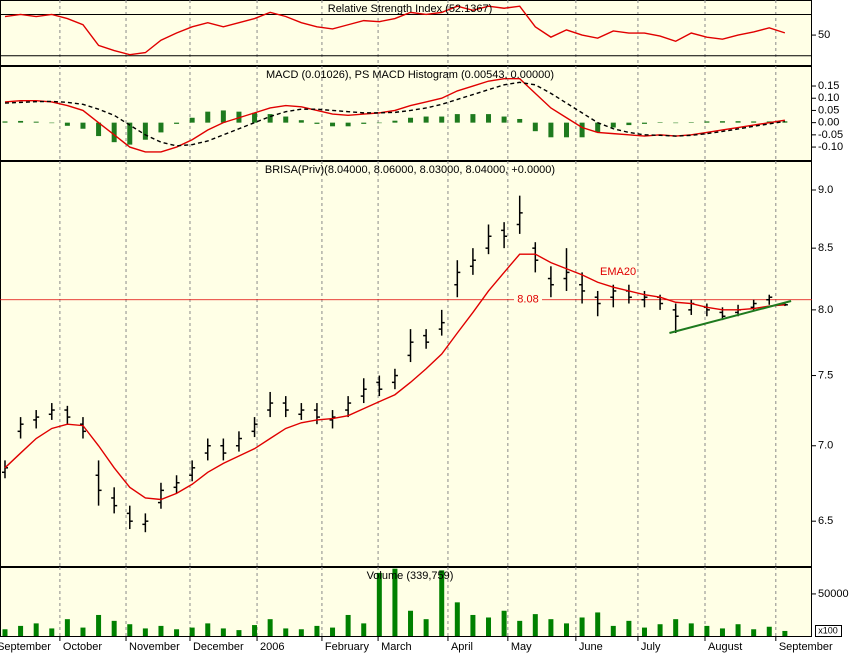 The width and height of the screenshot is (861, 654). I want to click on price-level-label-bg, so click(528, 299).